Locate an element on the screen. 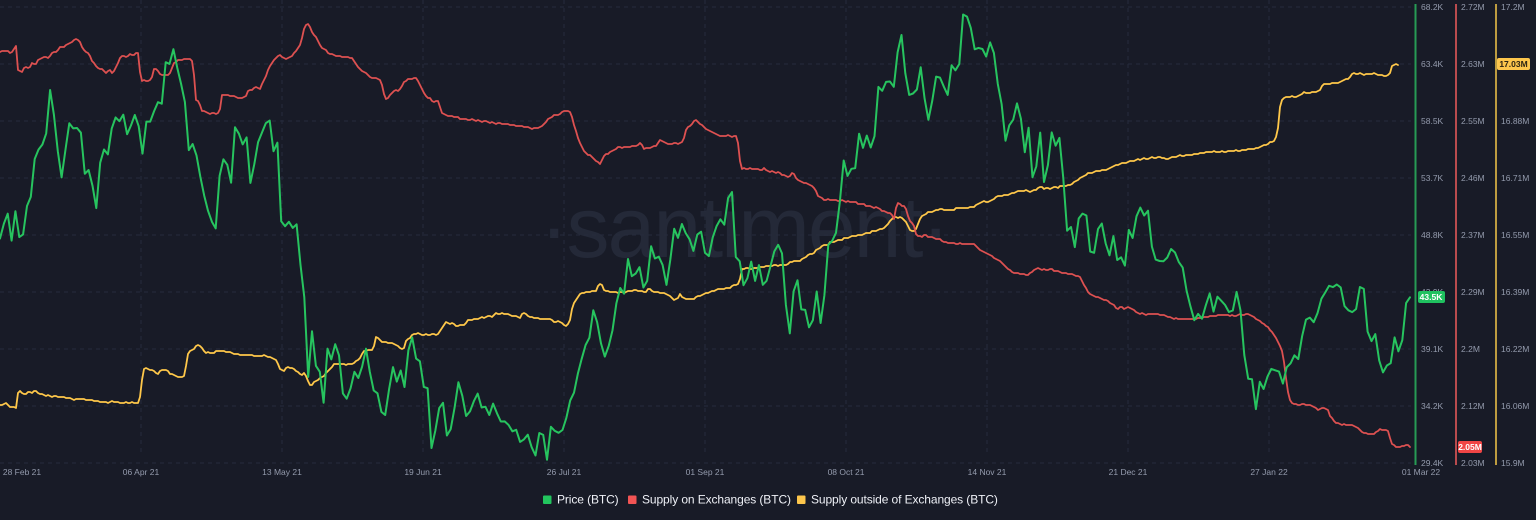 Image resolution: width=1536 pixels, height=520 pixels. svg-text: 39.1K is located at coordinates (1432, 349).